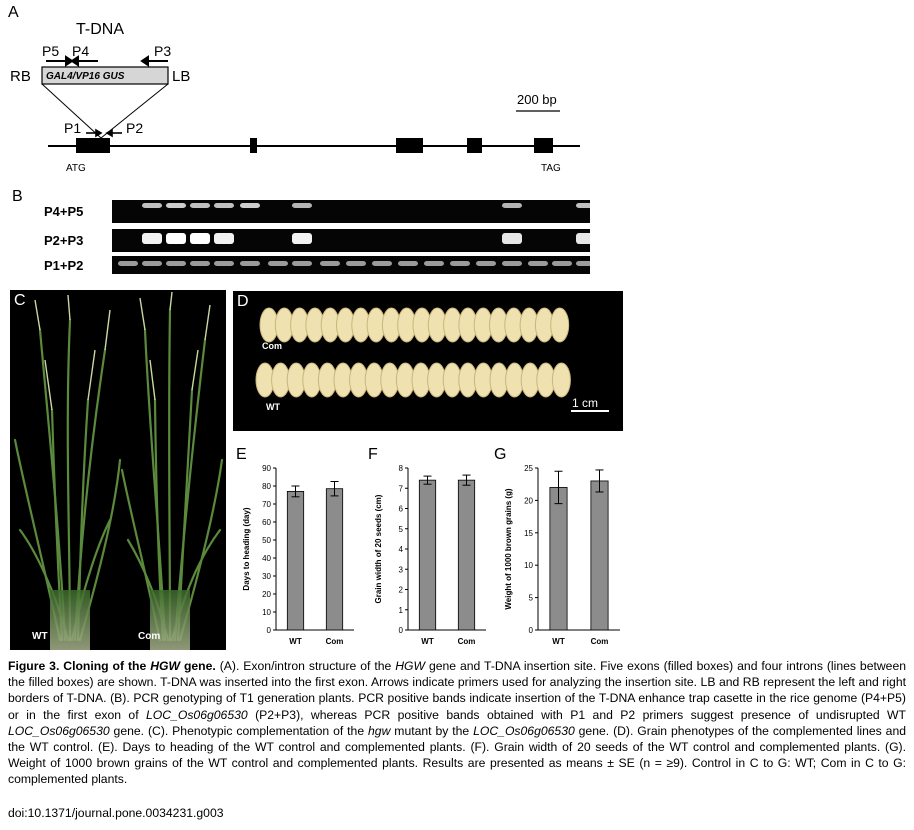  Describe the element at coordinates (107, 61) in the screenshot. I see `primer-arrows-top` at that location.